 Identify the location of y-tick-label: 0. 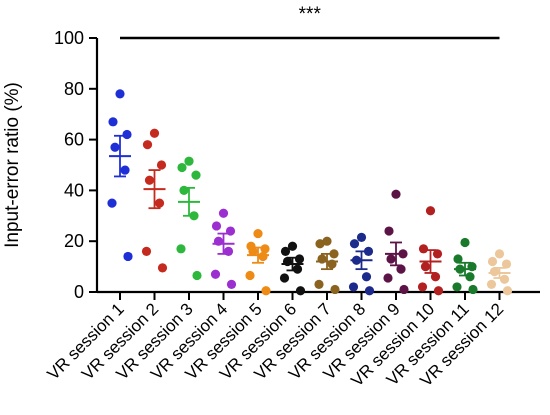
(79, 292).